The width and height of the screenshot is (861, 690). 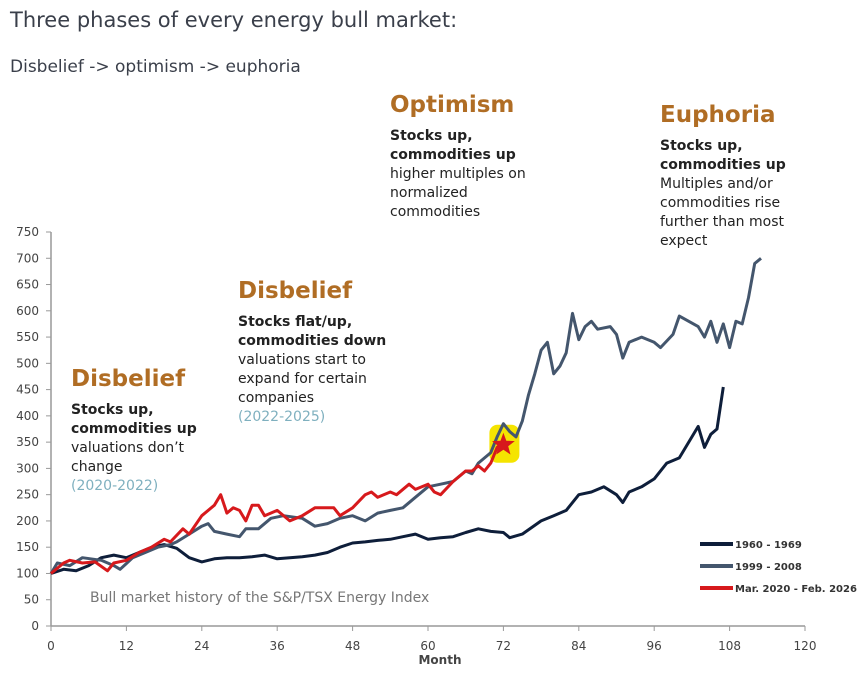 What do you see at coordinates (684, 241) in the screenshot?
I see `phase-description: expect` at bounding box center [684, 241].